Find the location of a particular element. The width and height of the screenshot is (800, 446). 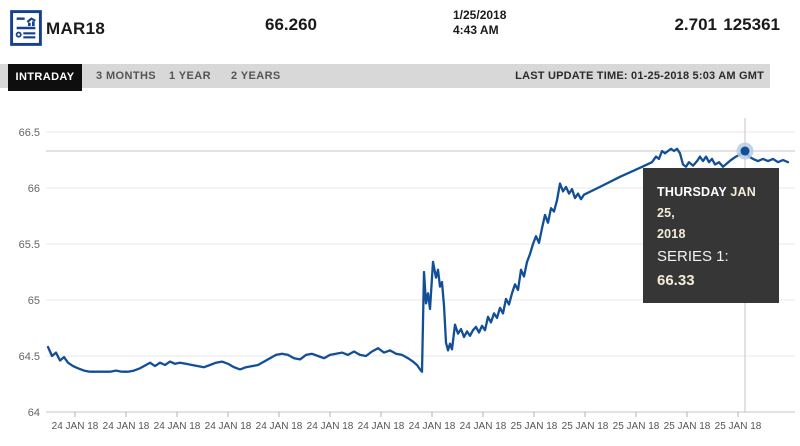

tooltip-year-line: 2018 is located at coordinates (671, 234).